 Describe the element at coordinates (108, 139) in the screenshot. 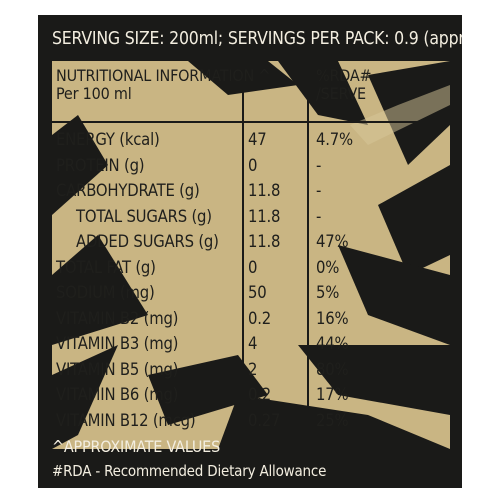

I see `nutrient-name: ENERGY (kcal)` at that location.